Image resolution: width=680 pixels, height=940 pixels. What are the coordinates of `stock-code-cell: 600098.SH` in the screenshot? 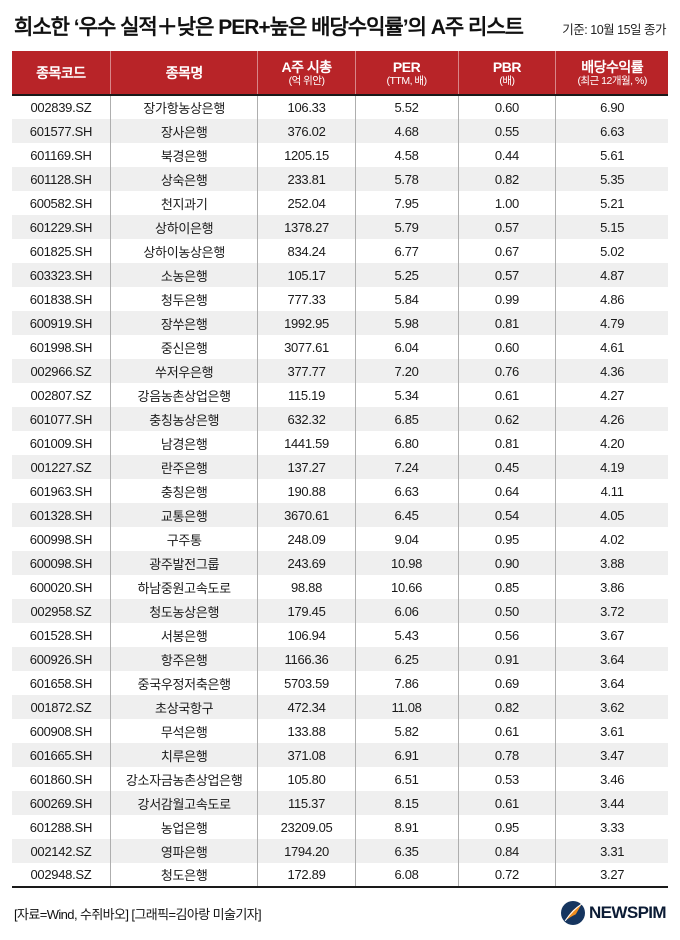 It's located at (61, 563).